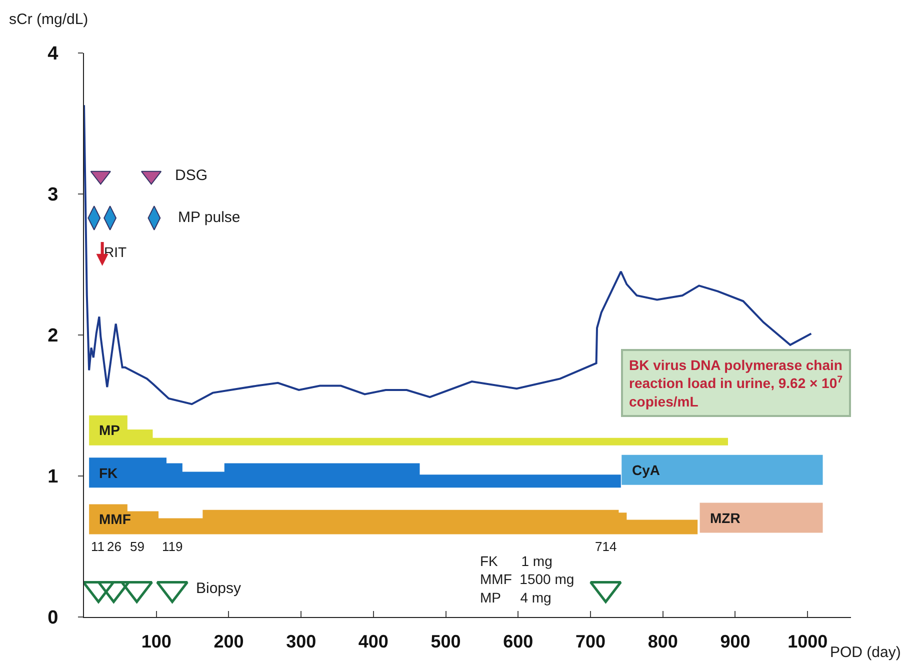 This screenshot has height=661, width=924. I want to click on annotation: 11, so click(97, 546).